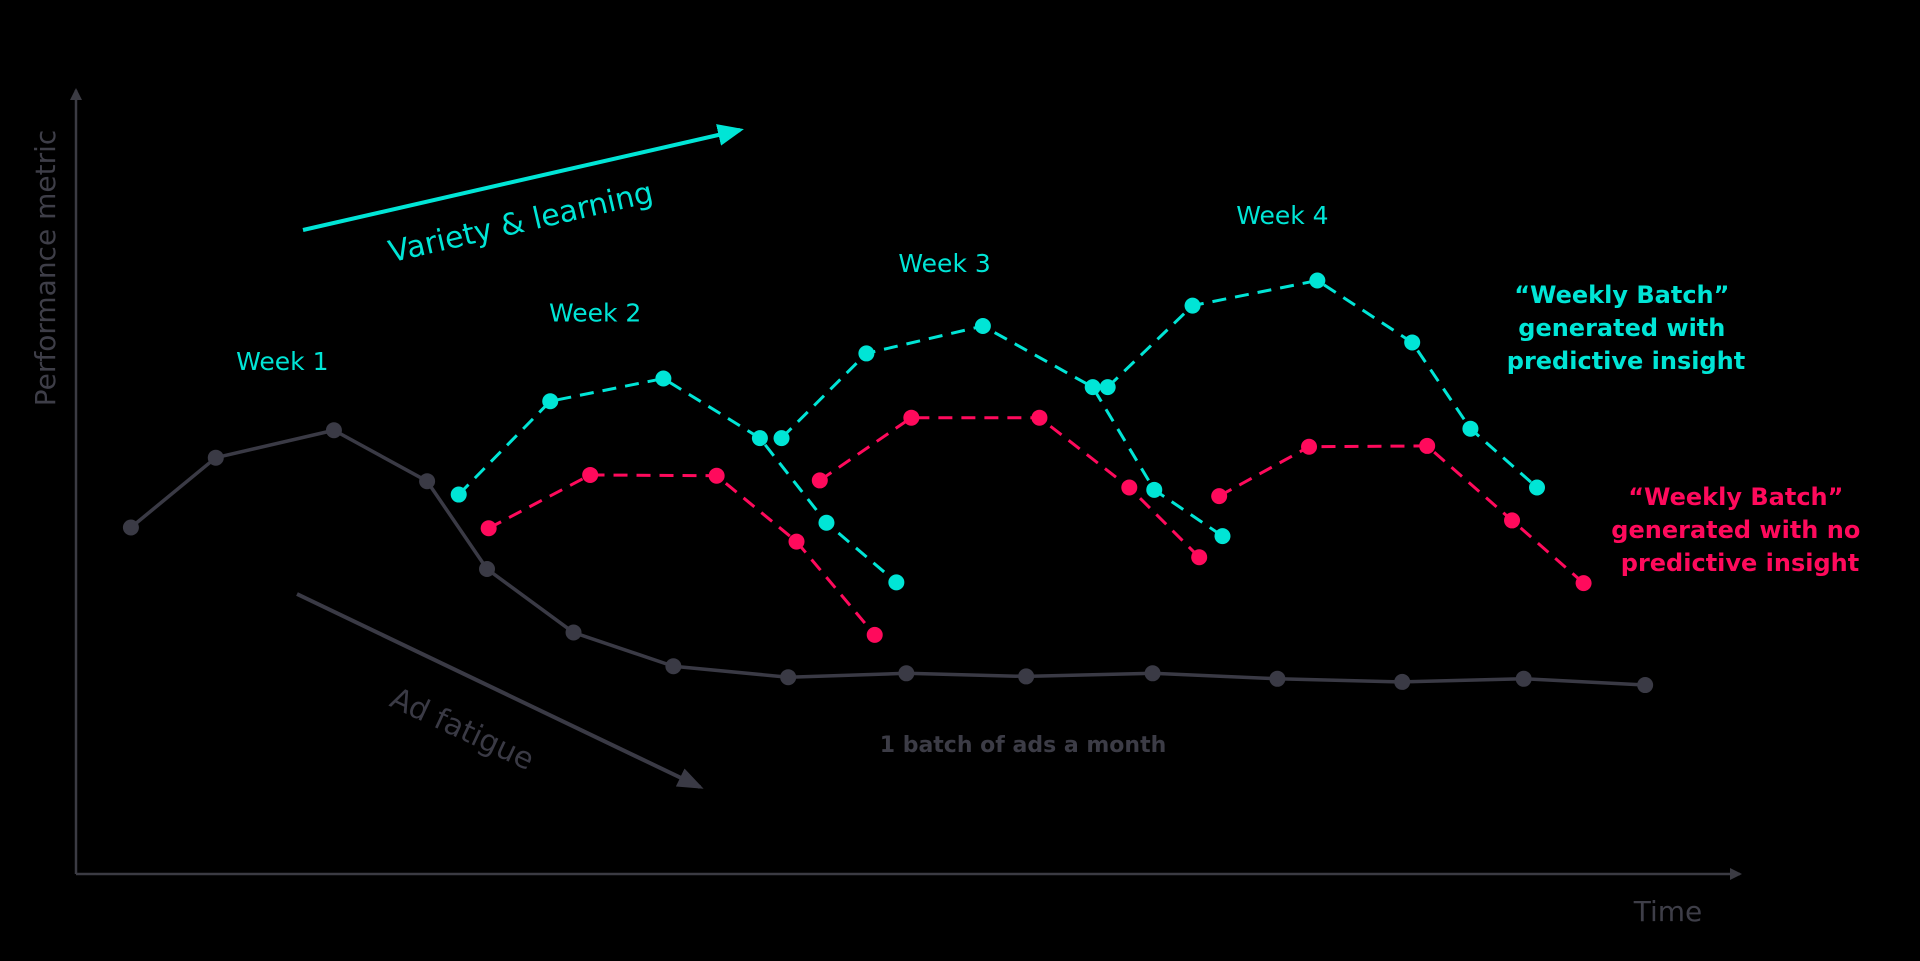 The image size is (1920, 961). Describe the element at coordinates (782, 288) in the screenshot. I see `week-labels: Week 1 Week 2 Week 3 Week 4` at that location.